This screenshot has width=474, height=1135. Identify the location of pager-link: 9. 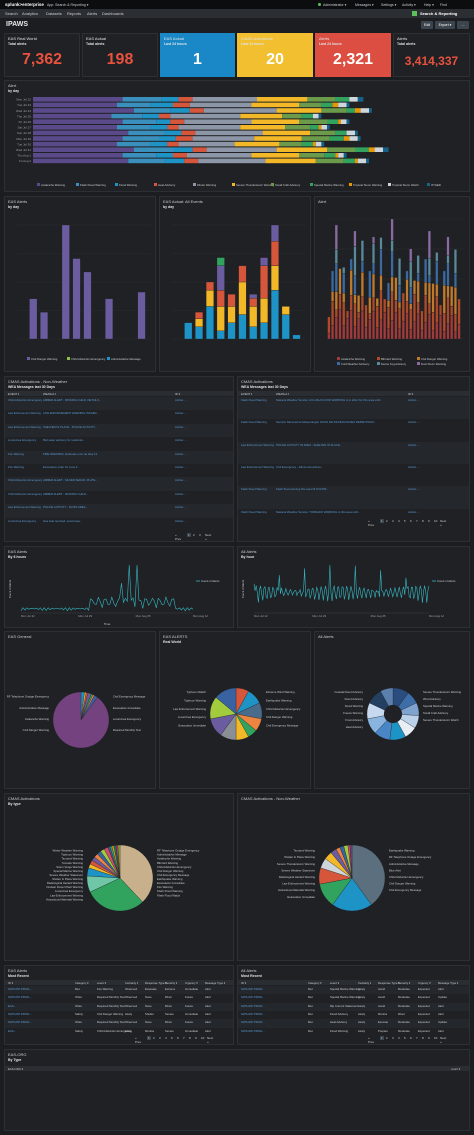
(429, 521).